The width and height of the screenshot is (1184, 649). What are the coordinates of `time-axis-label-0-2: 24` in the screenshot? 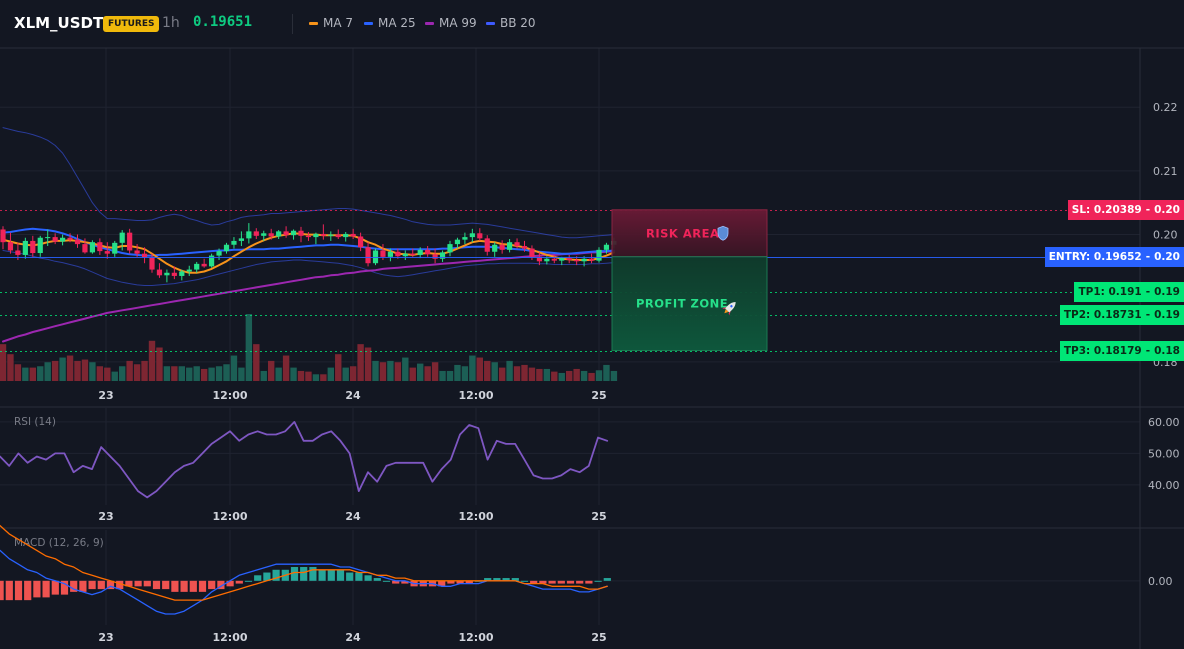 It's located at (353, 395).